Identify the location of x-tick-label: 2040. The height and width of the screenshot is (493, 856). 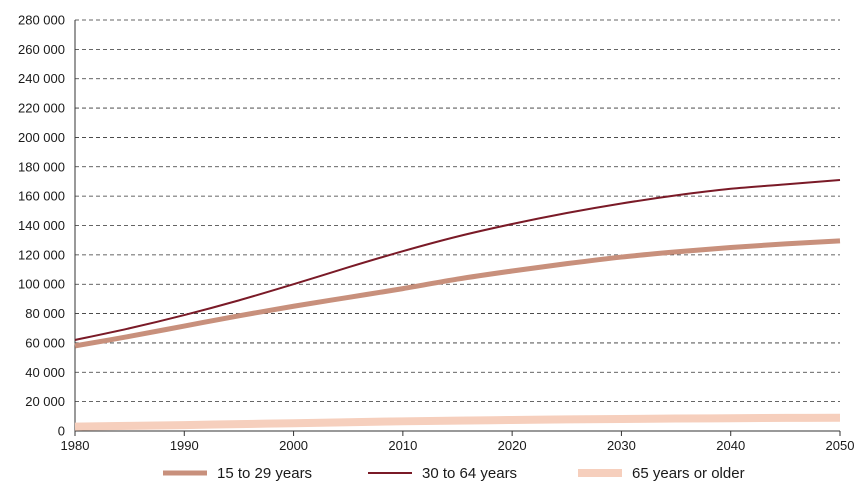
(730, 445).